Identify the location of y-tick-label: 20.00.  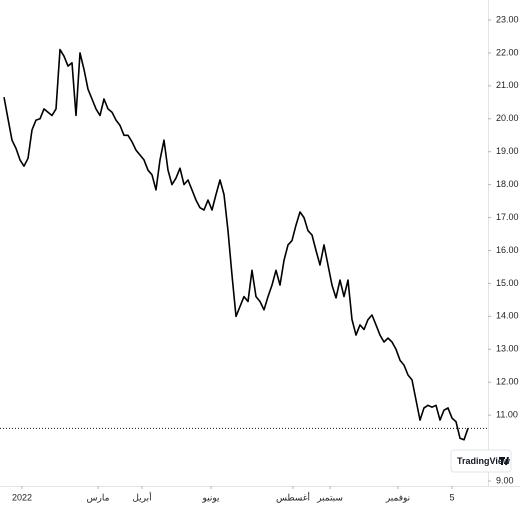
(507, 118).